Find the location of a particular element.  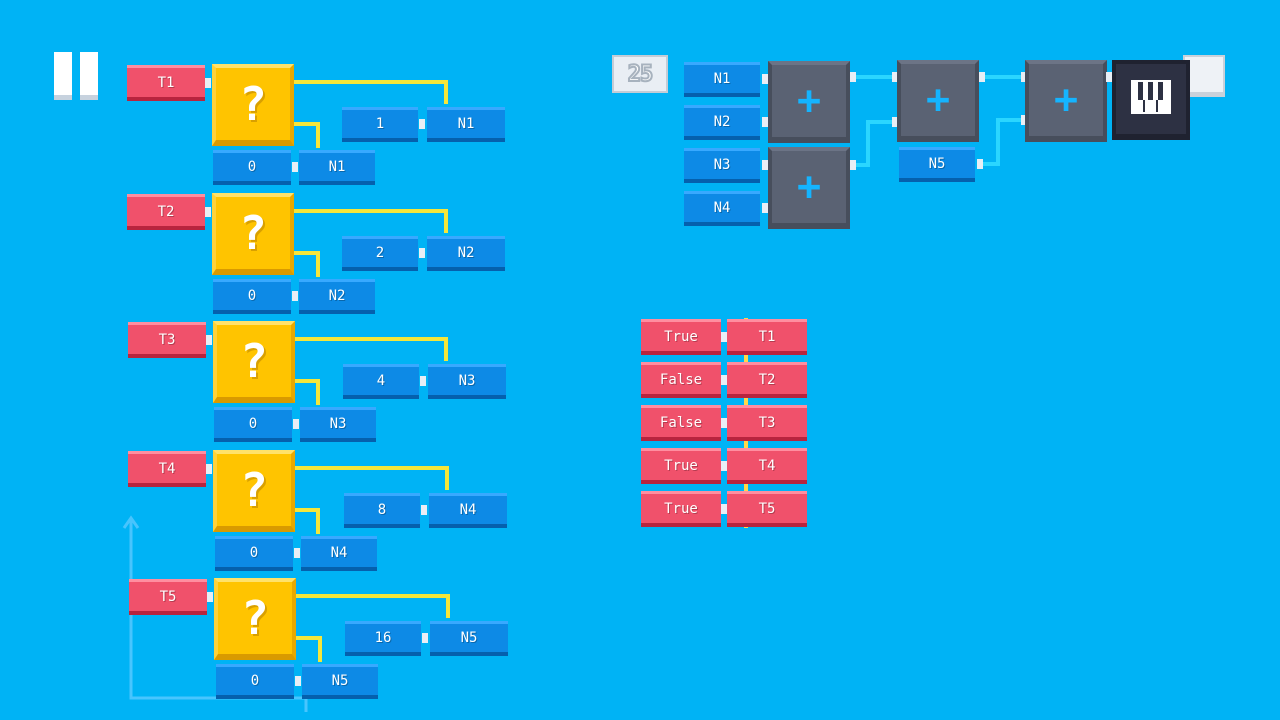

target-variable-n3: N3 is located at coordinates (467, 381).